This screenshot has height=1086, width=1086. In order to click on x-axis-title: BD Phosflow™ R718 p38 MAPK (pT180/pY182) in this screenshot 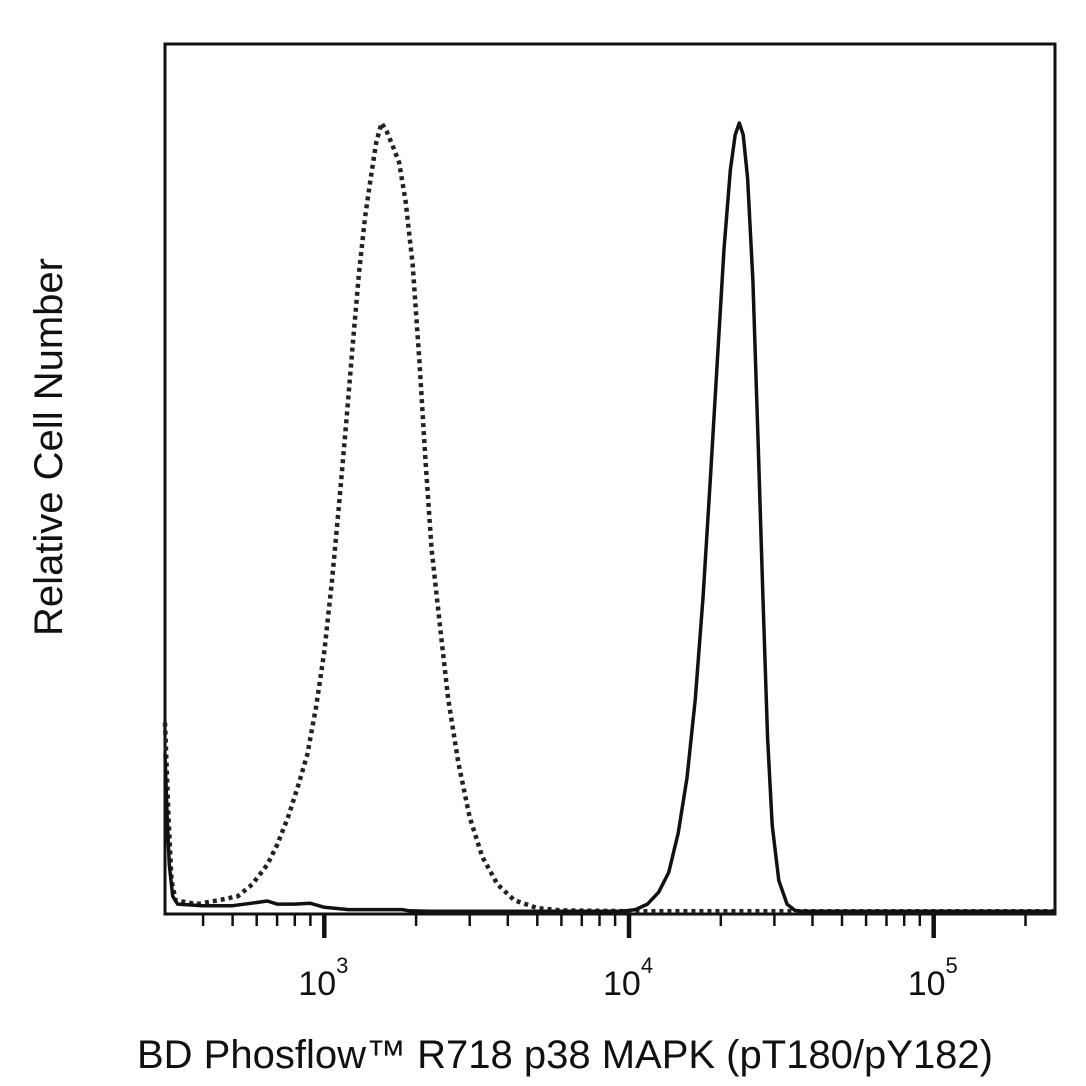, I will do `click(565, 1055)`.